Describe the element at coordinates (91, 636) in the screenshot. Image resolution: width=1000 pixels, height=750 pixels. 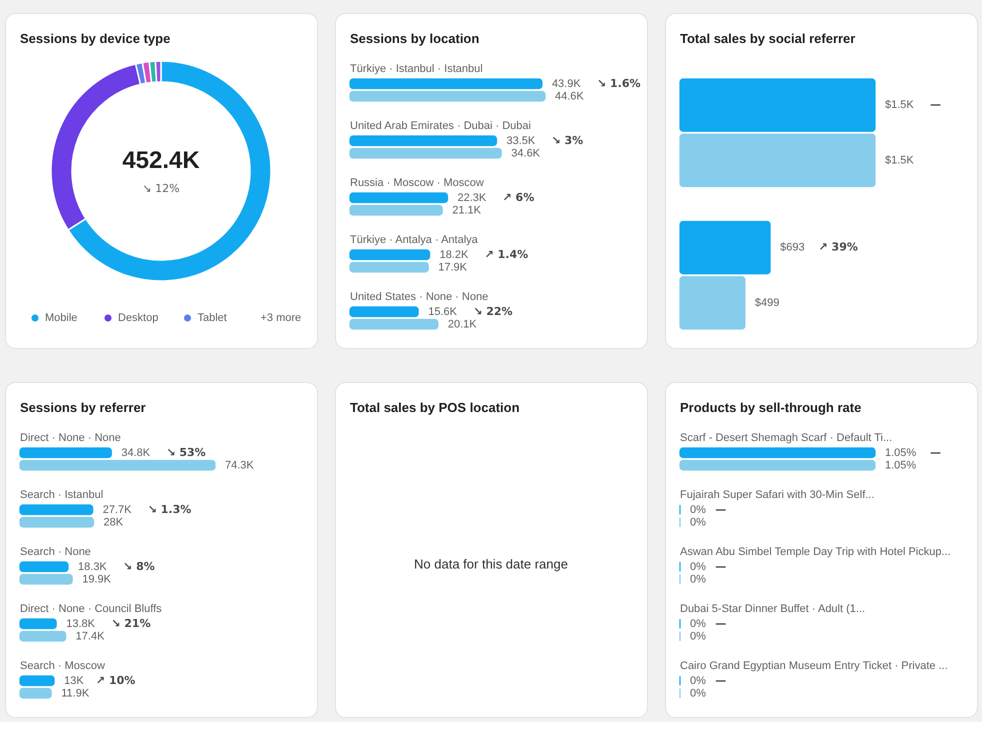
I see `data-label: 17.4K` at that location.